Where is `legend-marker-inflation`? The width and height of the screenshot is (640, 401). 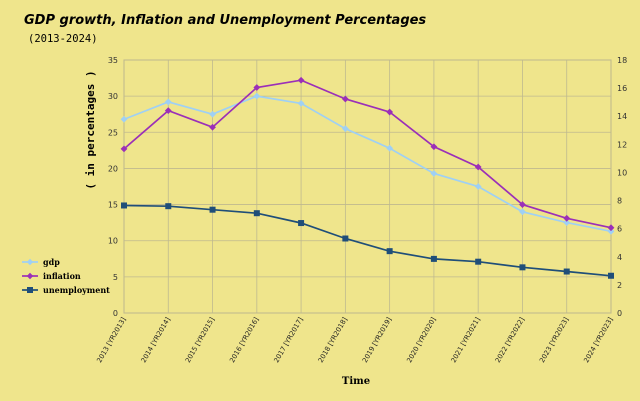 legend-marker-inflation is located at coordinates (30, 276).